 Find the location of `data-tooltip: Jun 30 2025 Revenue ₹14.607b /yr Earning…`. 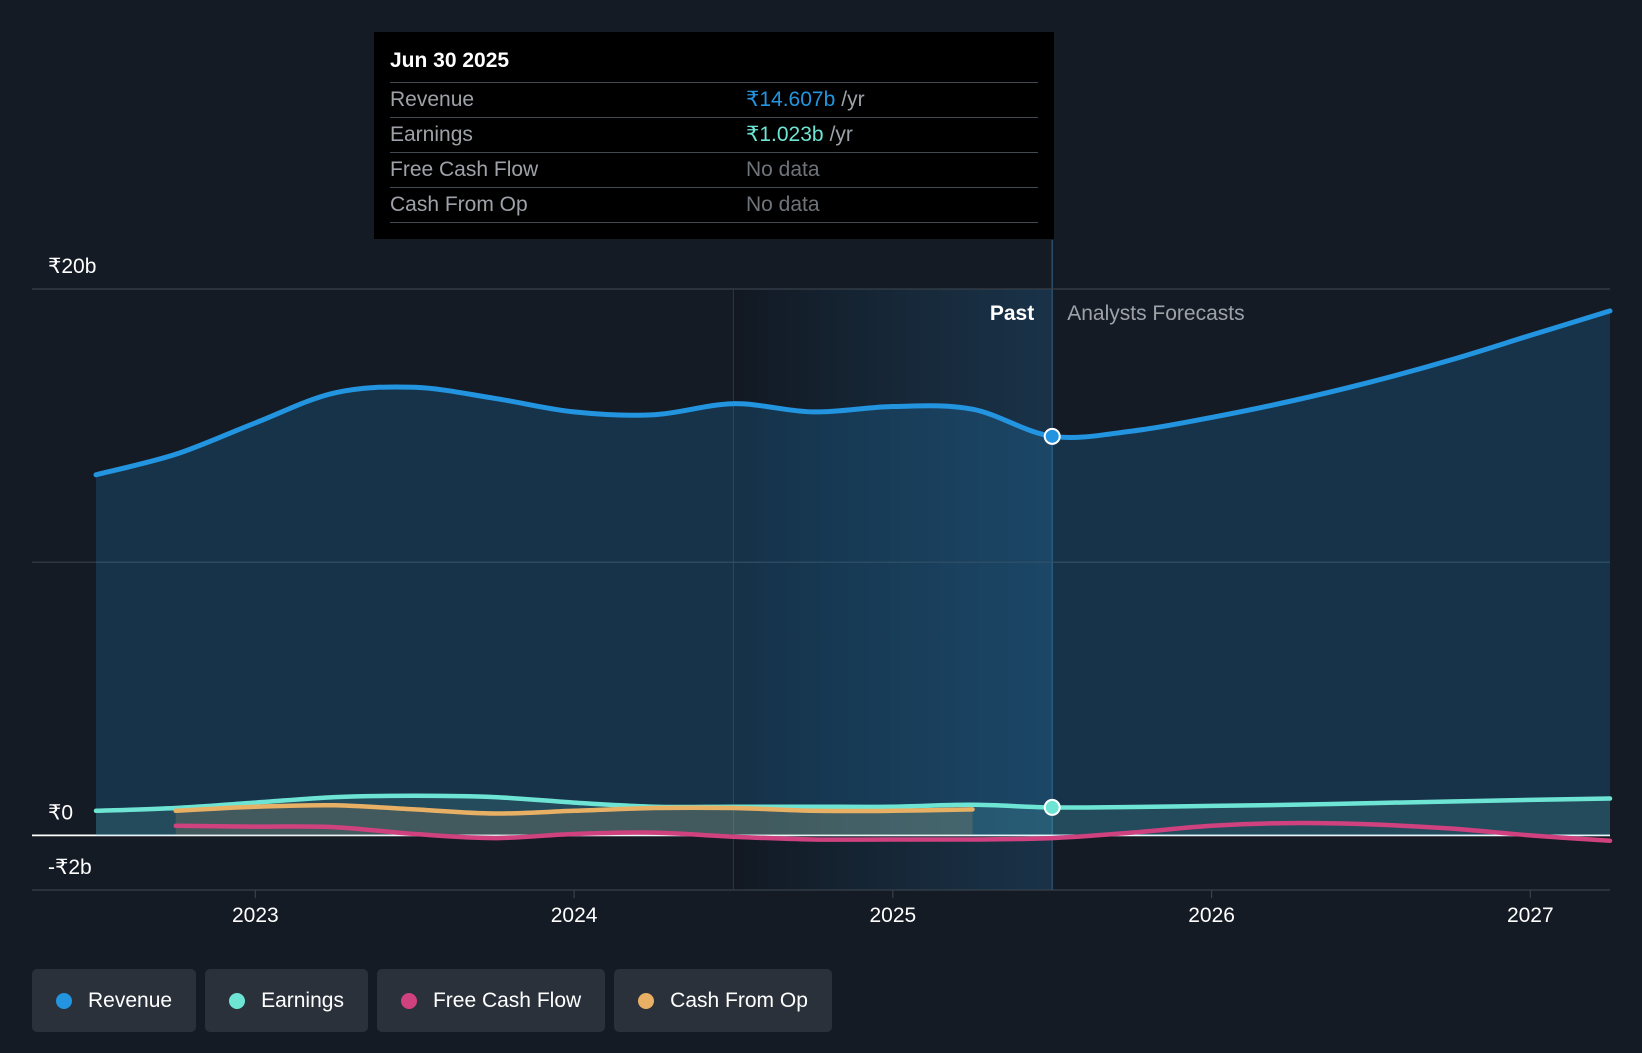

data-tooltip: Jun 30 2025 Revenue ₹14.607b /yr Earning… is located at coordinates (714, 135).